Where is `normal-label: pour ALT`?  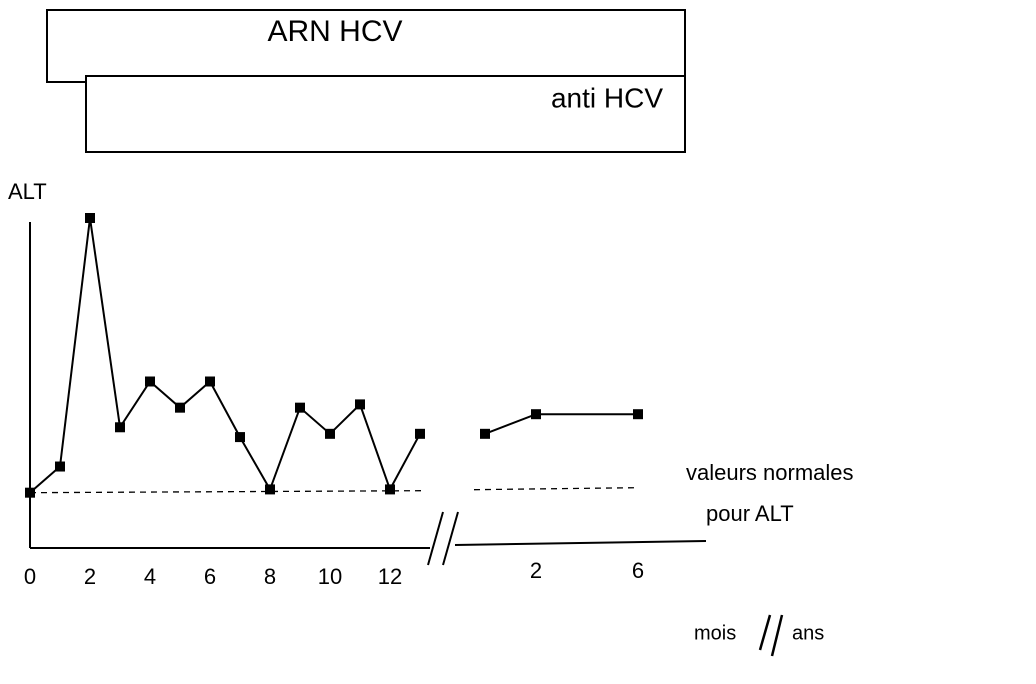
normal-label: pour ALT is located at coordinates (750, 513).